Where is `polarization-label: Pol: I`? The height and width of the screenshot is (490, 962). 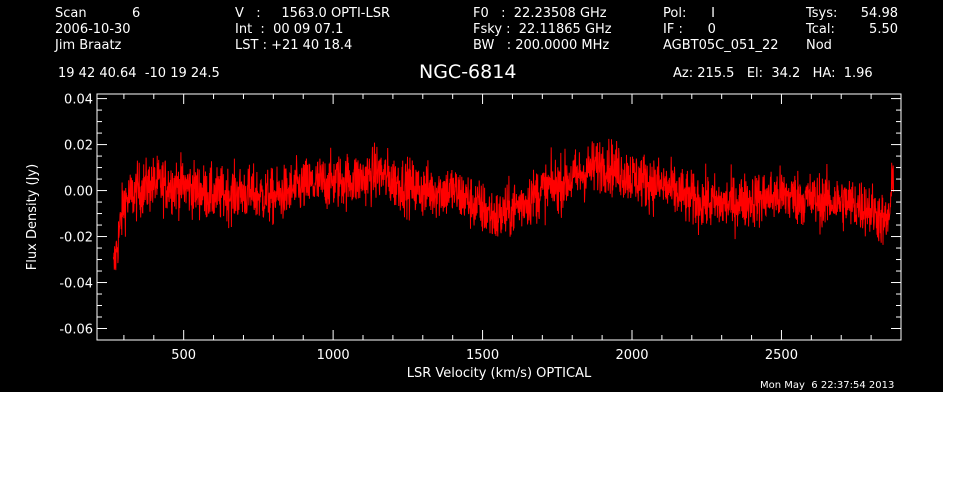
polarization-label: Pol: I is located at coordinates (689, 13).